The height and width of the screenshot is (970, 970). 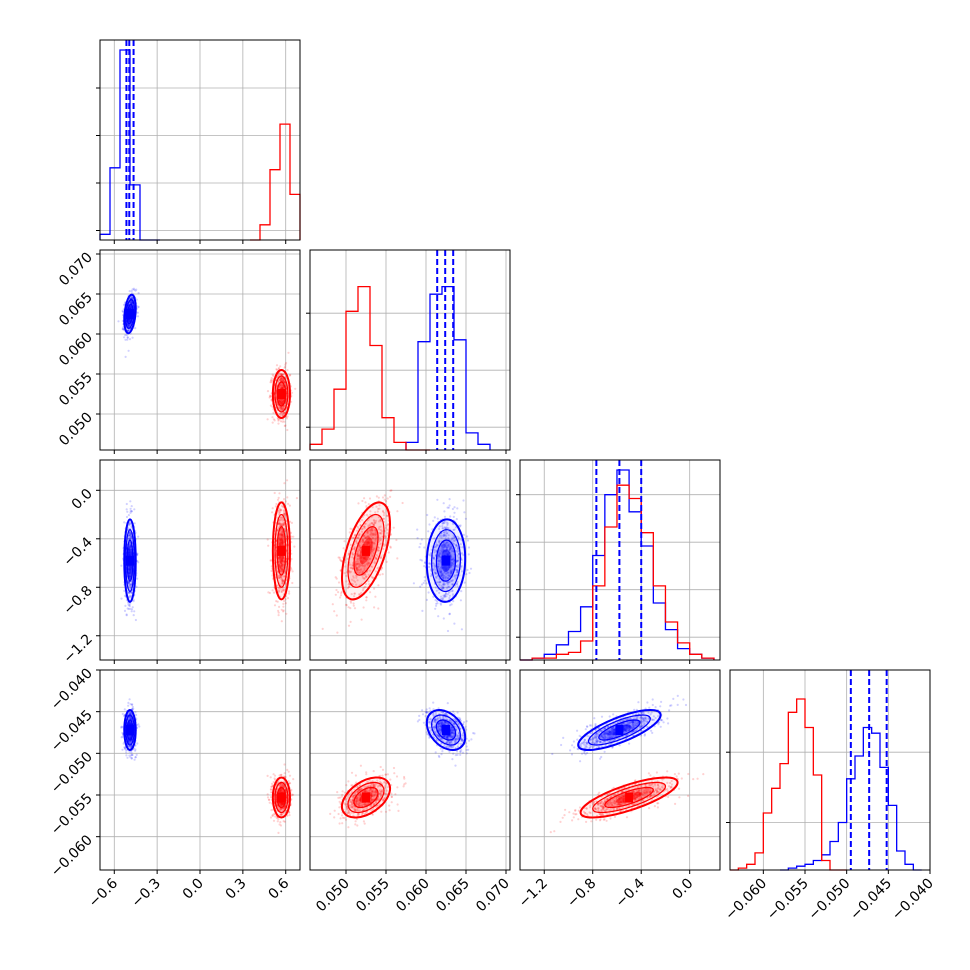 What do you see at coordinates (130, 560) in the screenshot?
I see `density-peak` at bounding box center [130, 560].